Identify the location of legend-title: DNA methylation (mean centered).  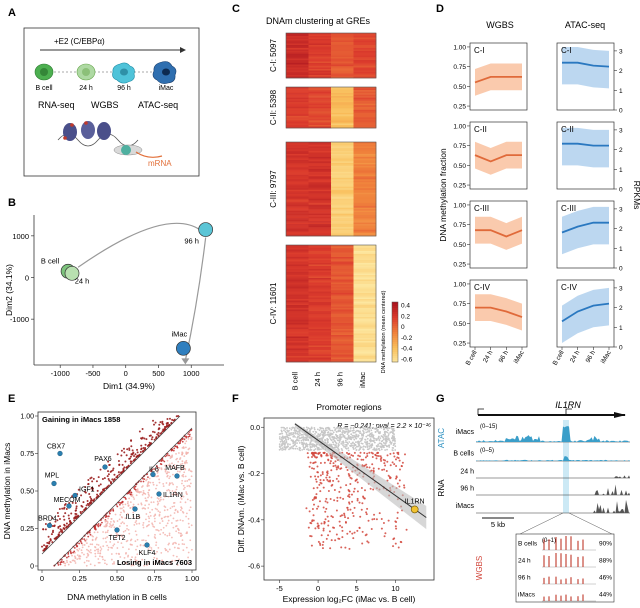
(384, 331).